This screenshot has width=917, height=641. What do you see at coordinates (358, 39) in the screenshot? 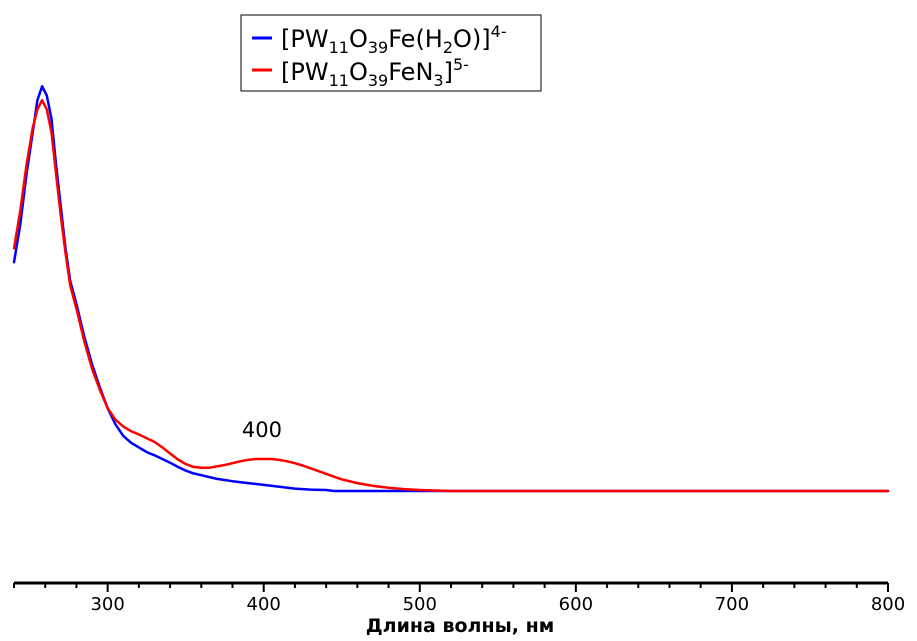
I see `legend-1-mid1: O` at bounding box center [358, 39].